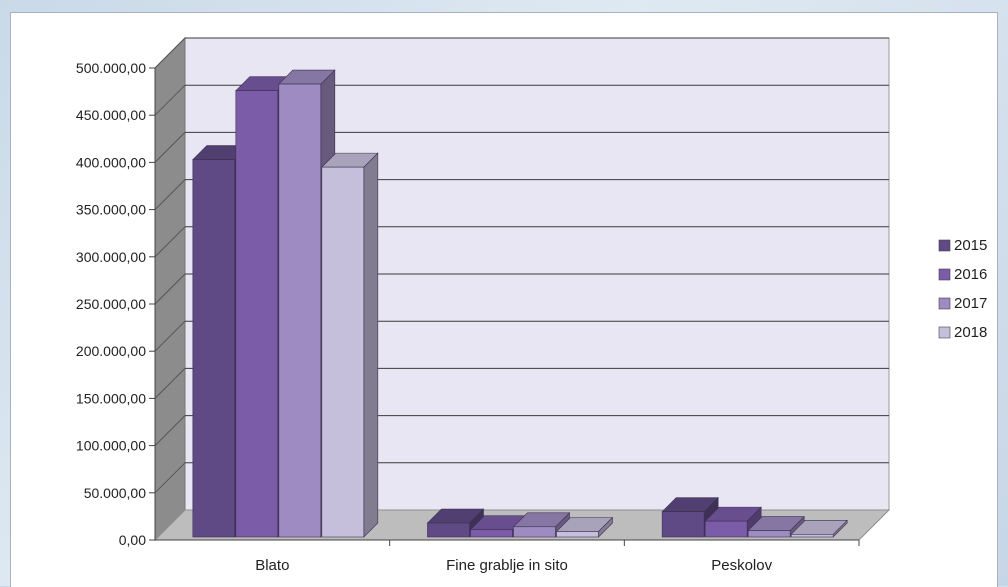  Describe the element at coordinates (970, 332) in the screenshot. I see `legend-label: 2018` at that location.